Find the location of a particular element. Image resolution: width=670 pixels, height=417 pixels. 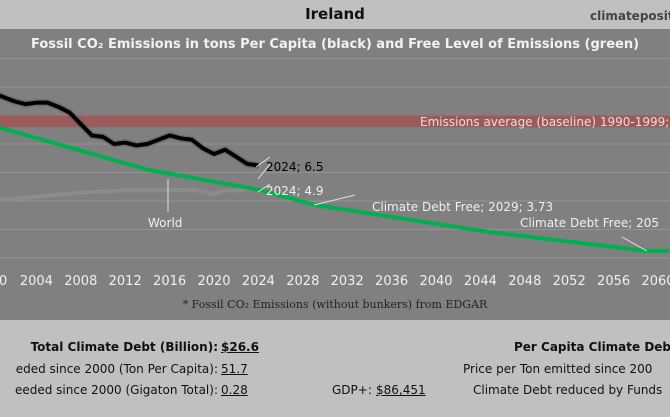

country-title: Ireland is located at coordinates (335, 14).